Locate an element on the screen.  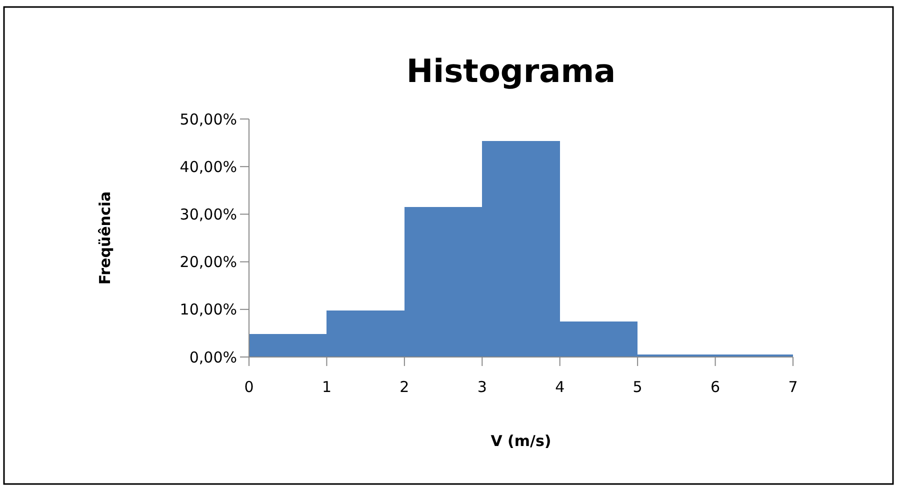
y-tick-label: 0,00% is located at coordinates (213, 357).